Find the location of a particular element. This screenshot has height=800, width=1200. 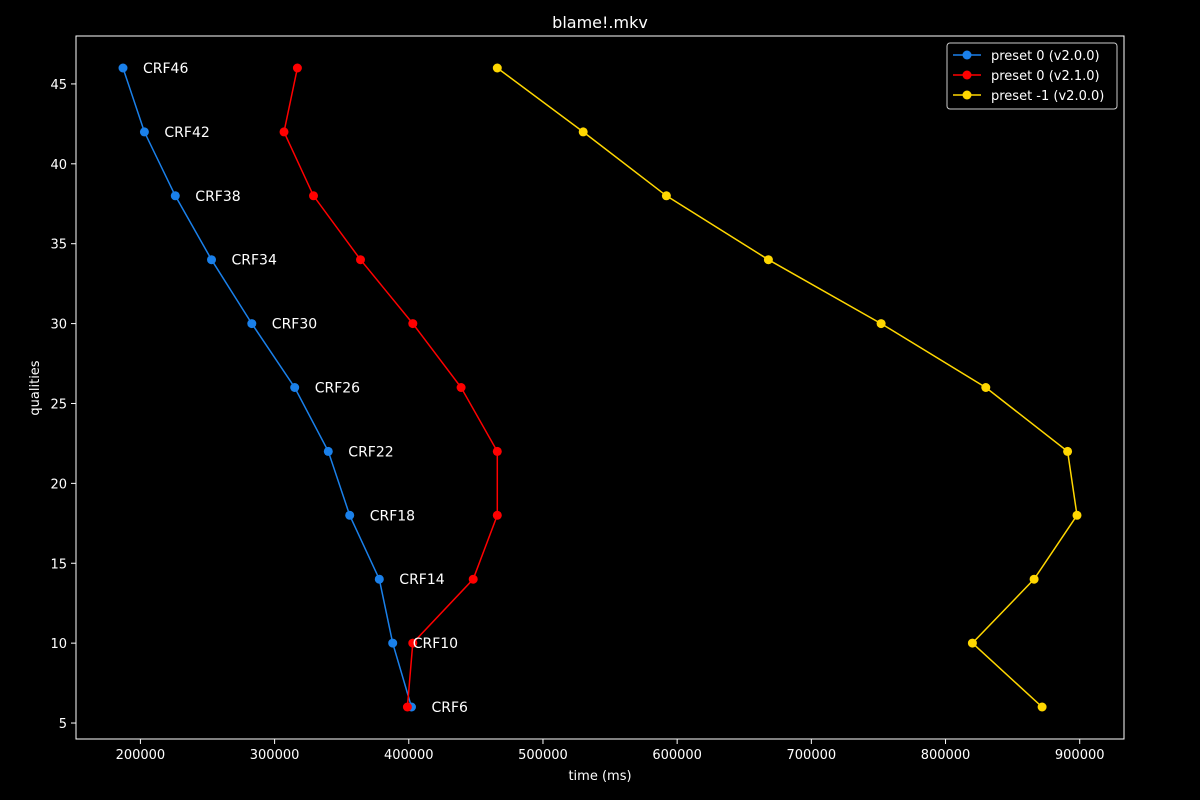

legend-label: preset 0 (v2.0.0) is located at coordinates (1045, 56).